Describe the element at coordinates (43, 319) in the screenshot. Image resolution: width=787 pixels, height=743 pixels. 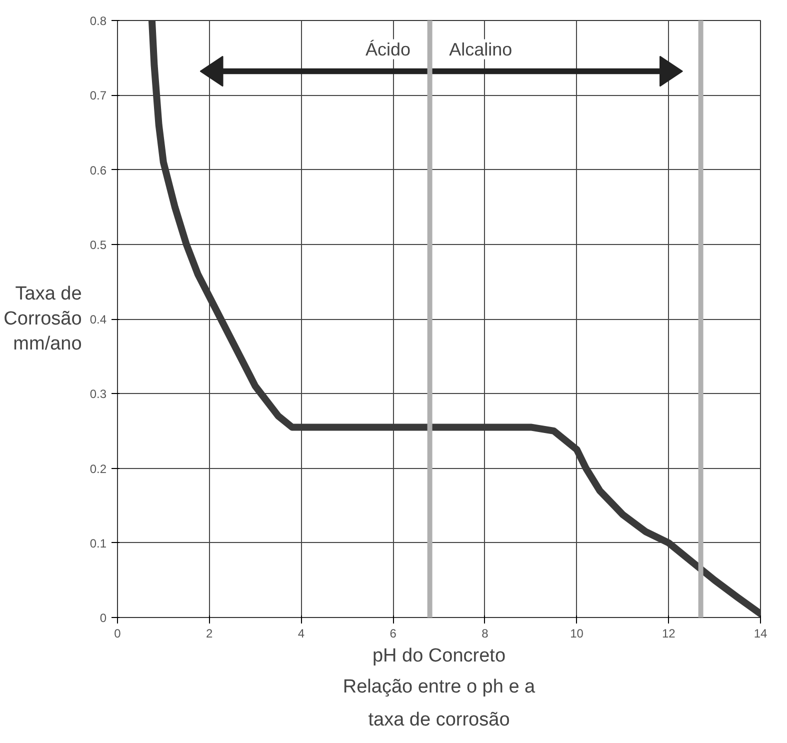
I see `y-axis-title: Taxa de Corrosão mm/ano` at that location.